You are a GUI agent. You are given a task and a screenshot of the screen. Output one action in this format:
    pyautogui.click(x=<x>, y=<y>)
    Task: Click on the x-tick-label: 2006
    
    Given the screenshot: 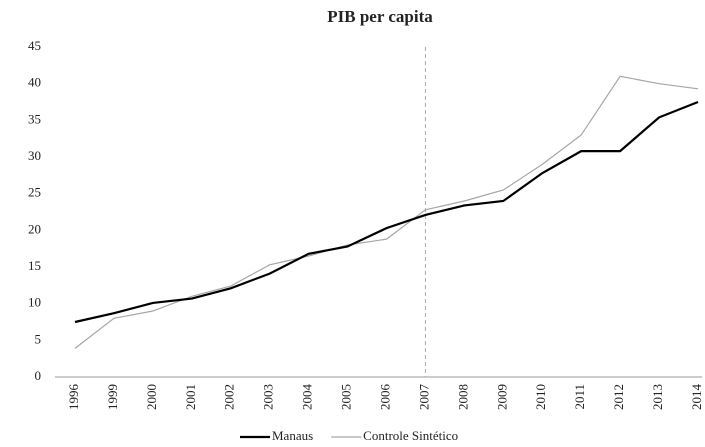 What is the action you would take?
    pyautogui.click(x=384, y=397)
    